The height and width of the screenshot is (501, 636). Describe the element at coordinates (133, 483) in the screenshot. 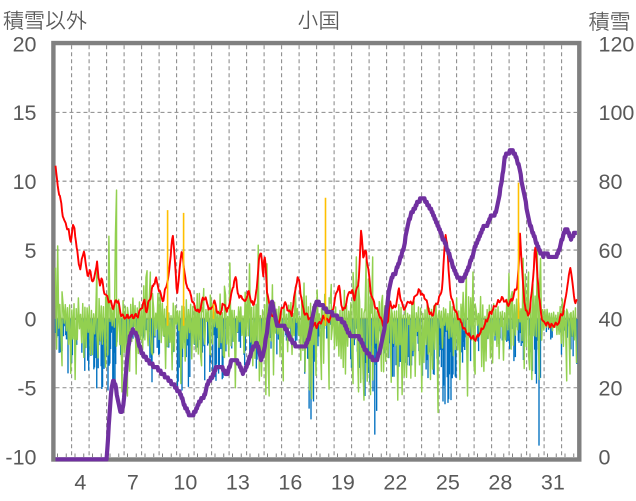

I see `svg-text: 7` at that location.